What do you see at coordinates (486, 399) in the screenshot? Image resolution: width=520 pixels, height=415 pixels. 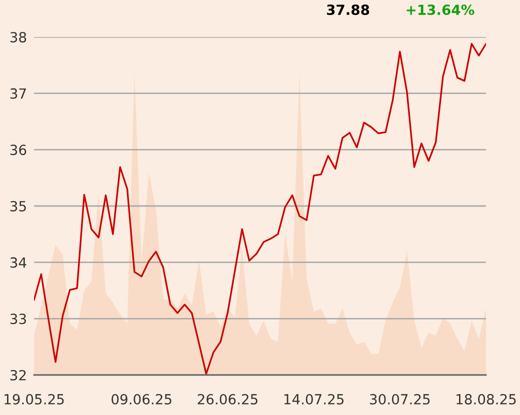 I see `x-tick-label: 18.08.25` at bounding box center [486, 399].